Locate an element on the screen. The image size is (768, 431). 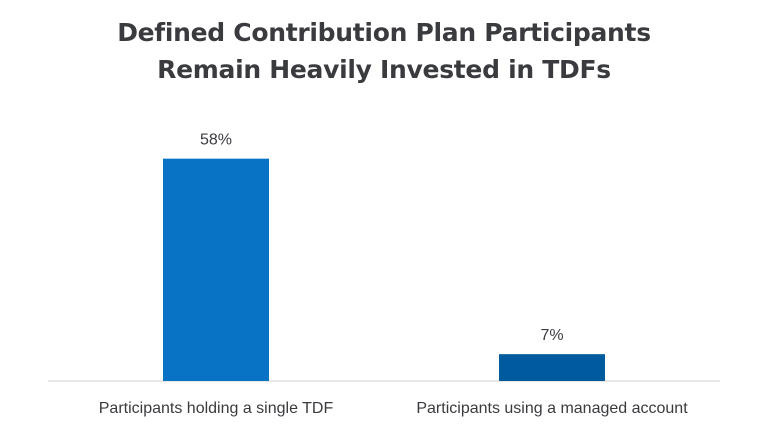
bar-value-label-1: 58% is located at coordinates (216, 140).